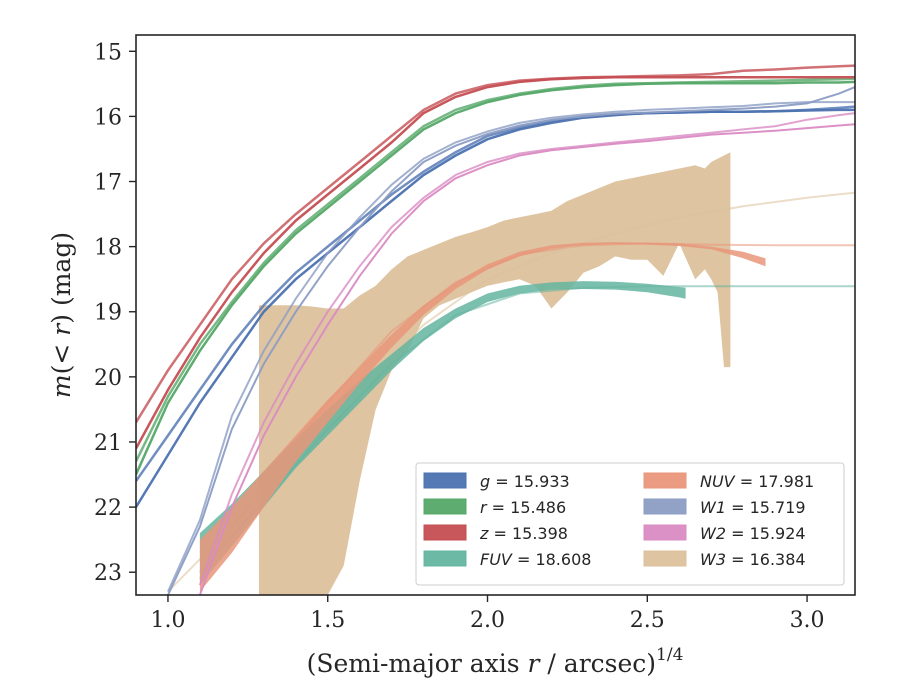 This screenshot has width=900, height=700. I want to click on x-axis-label: (Semi-major axis r / arcsec)1/4, so click(495, 661).